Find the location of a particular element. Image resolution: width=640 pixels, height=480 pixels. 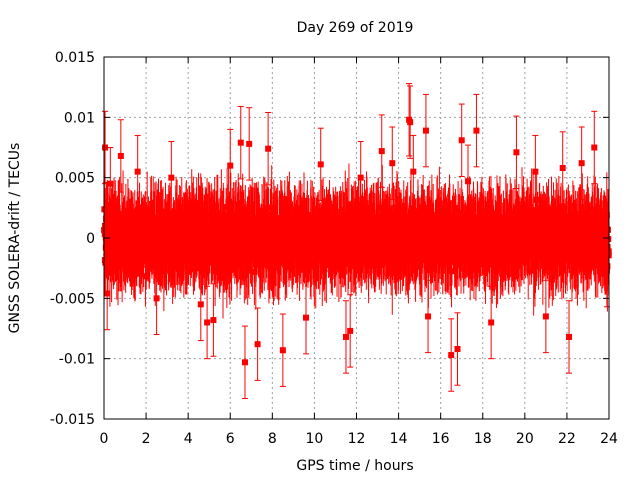

y-tick-label: 0 is located at coordinates (90, 239).